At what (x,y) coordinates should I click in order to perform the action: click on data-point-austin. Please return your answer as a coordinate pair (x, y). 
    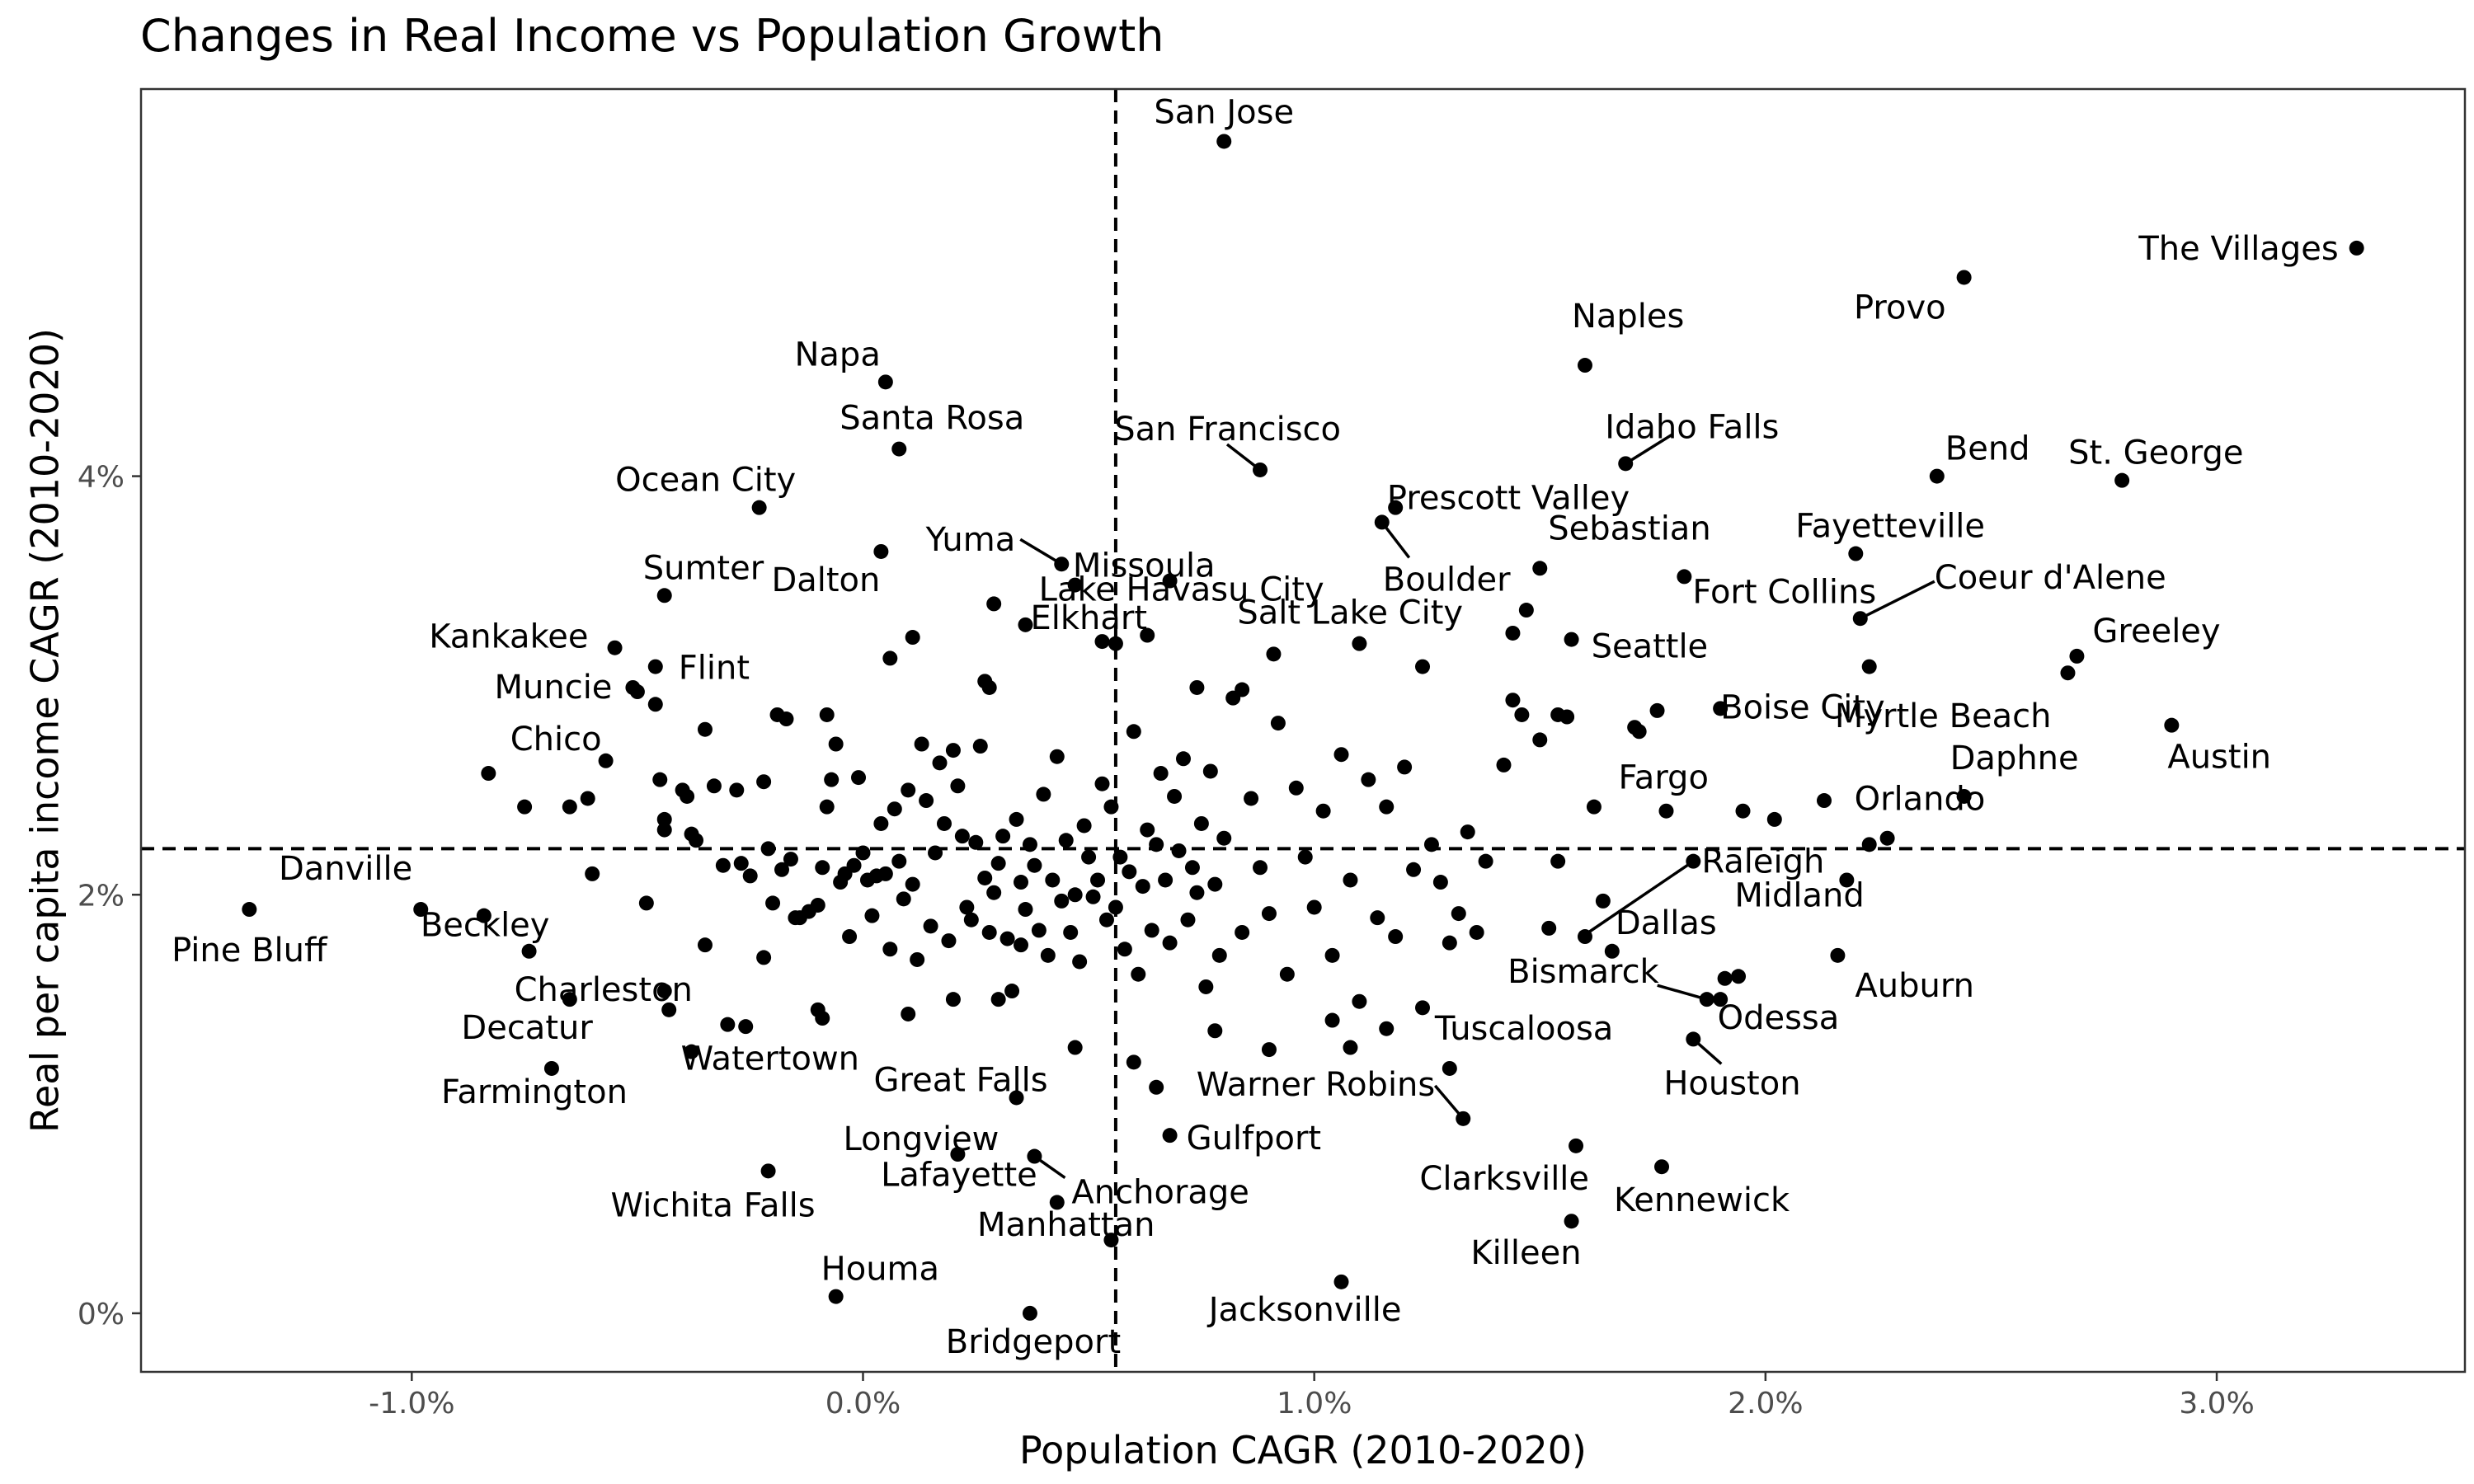
    Looking at the image, I should click on (2172, 725).